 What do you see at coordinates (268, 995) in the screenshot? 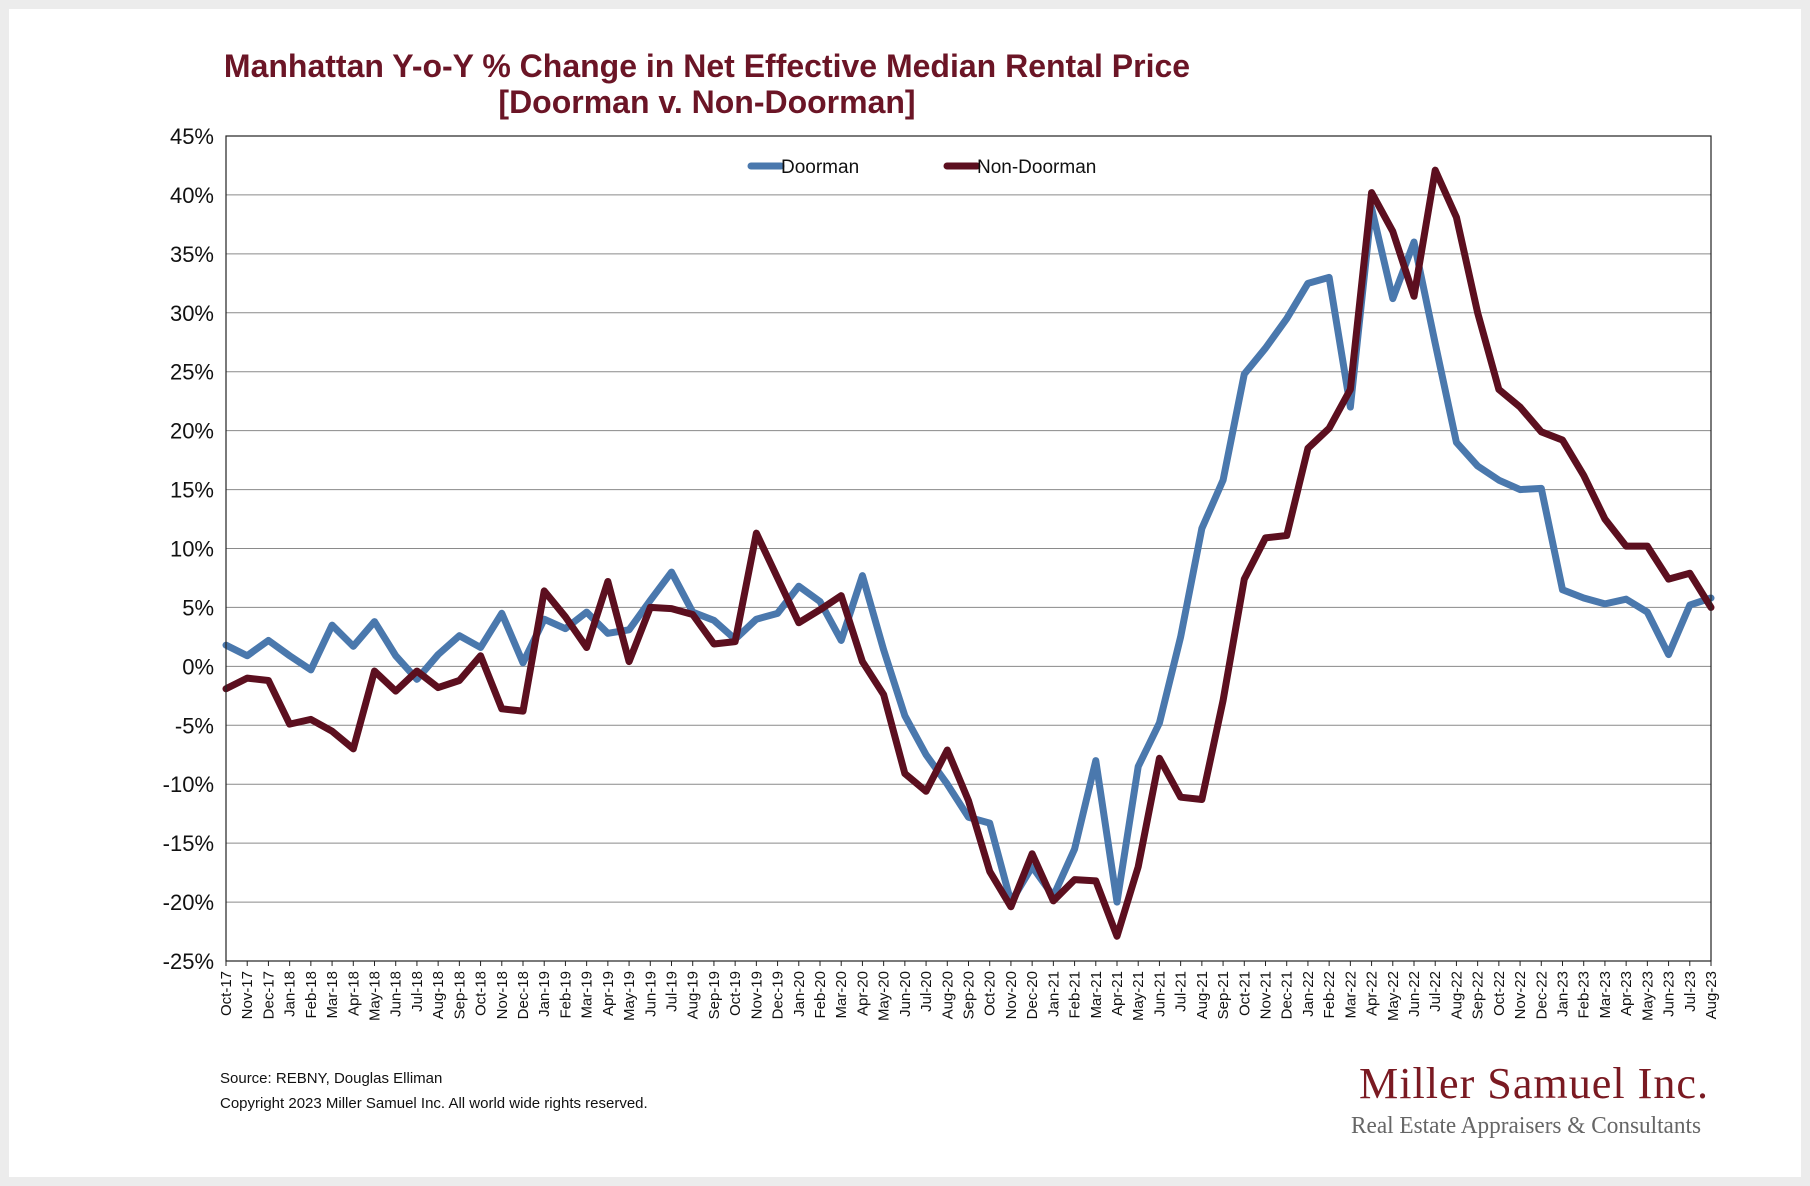
I see `x-tick-label: Dec-17` at bounding box center [268, 995].